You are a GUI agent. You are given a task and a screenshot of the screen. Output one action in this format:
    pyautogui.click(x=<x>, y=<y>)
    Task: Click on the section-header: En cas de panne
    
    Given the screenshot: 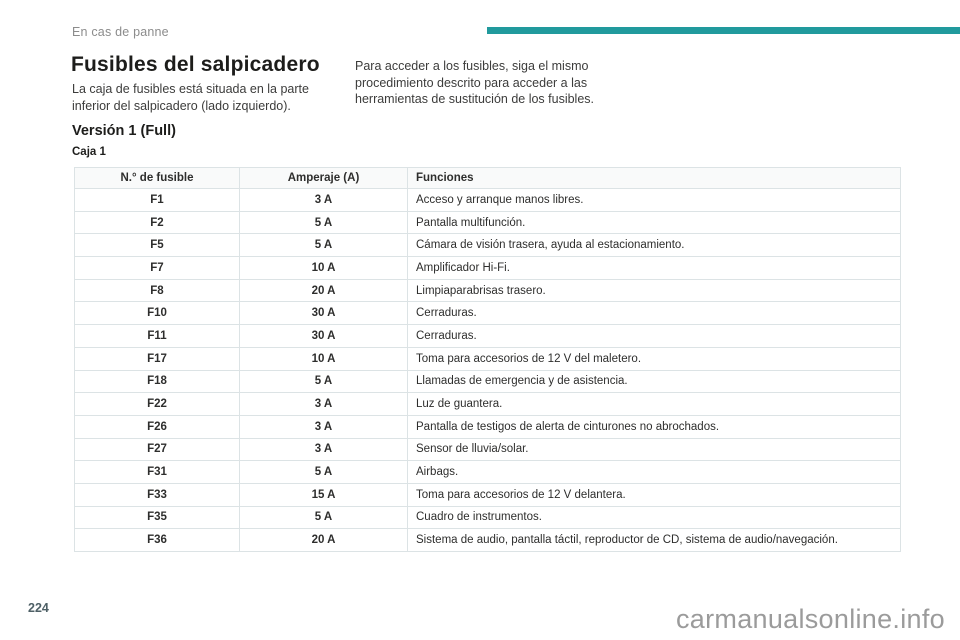 What is the action you would take?
    pyautogui.click(x=120, y=32)
    